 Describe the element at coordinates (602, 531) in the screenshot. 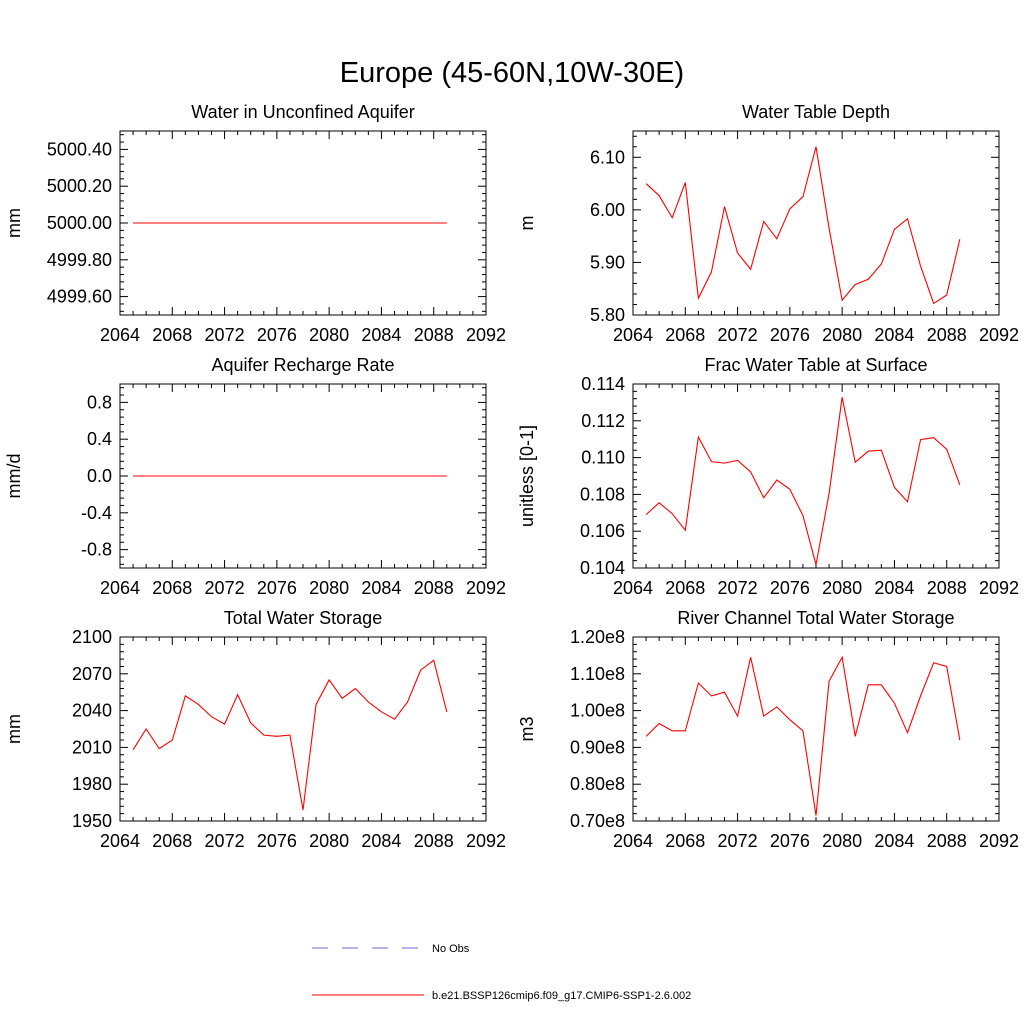

I see `y-tick-label: 0.106` at that location.